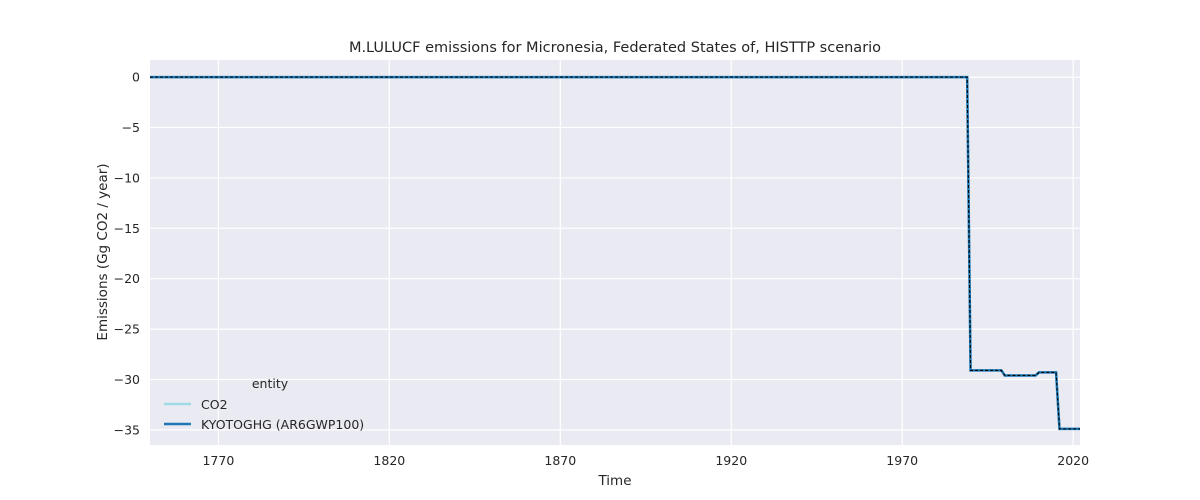 Image resolution: width=1200 pixels, height=500 pixels. Describe the element at coordinates (127, 228) in the screenshot. I see `y-tick-label: −15` at that location.